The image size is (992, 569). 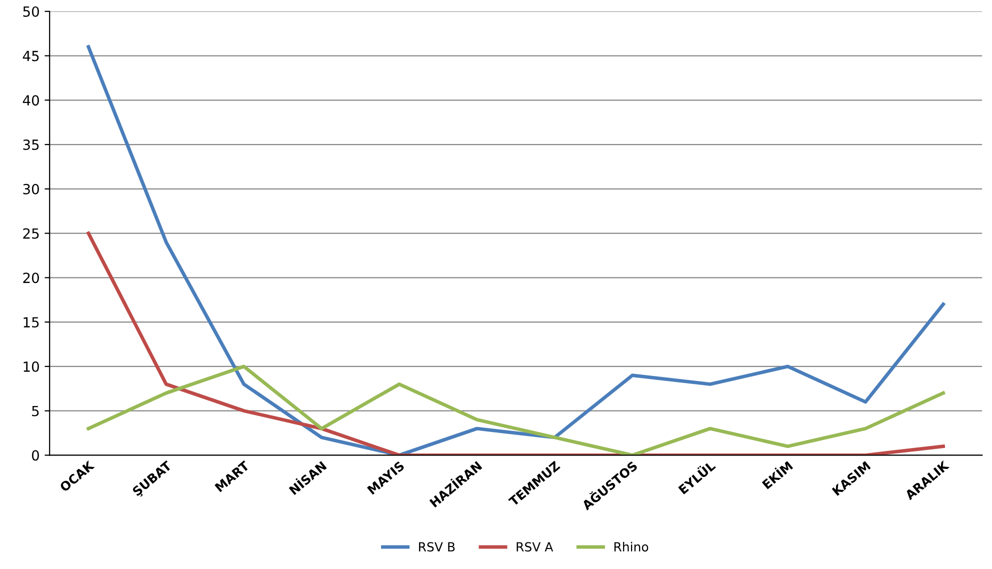 What do you see at coordinates (31, 233) in the screenshot?
I see `y-tick-label: 25` at bounding box center [31, 233].